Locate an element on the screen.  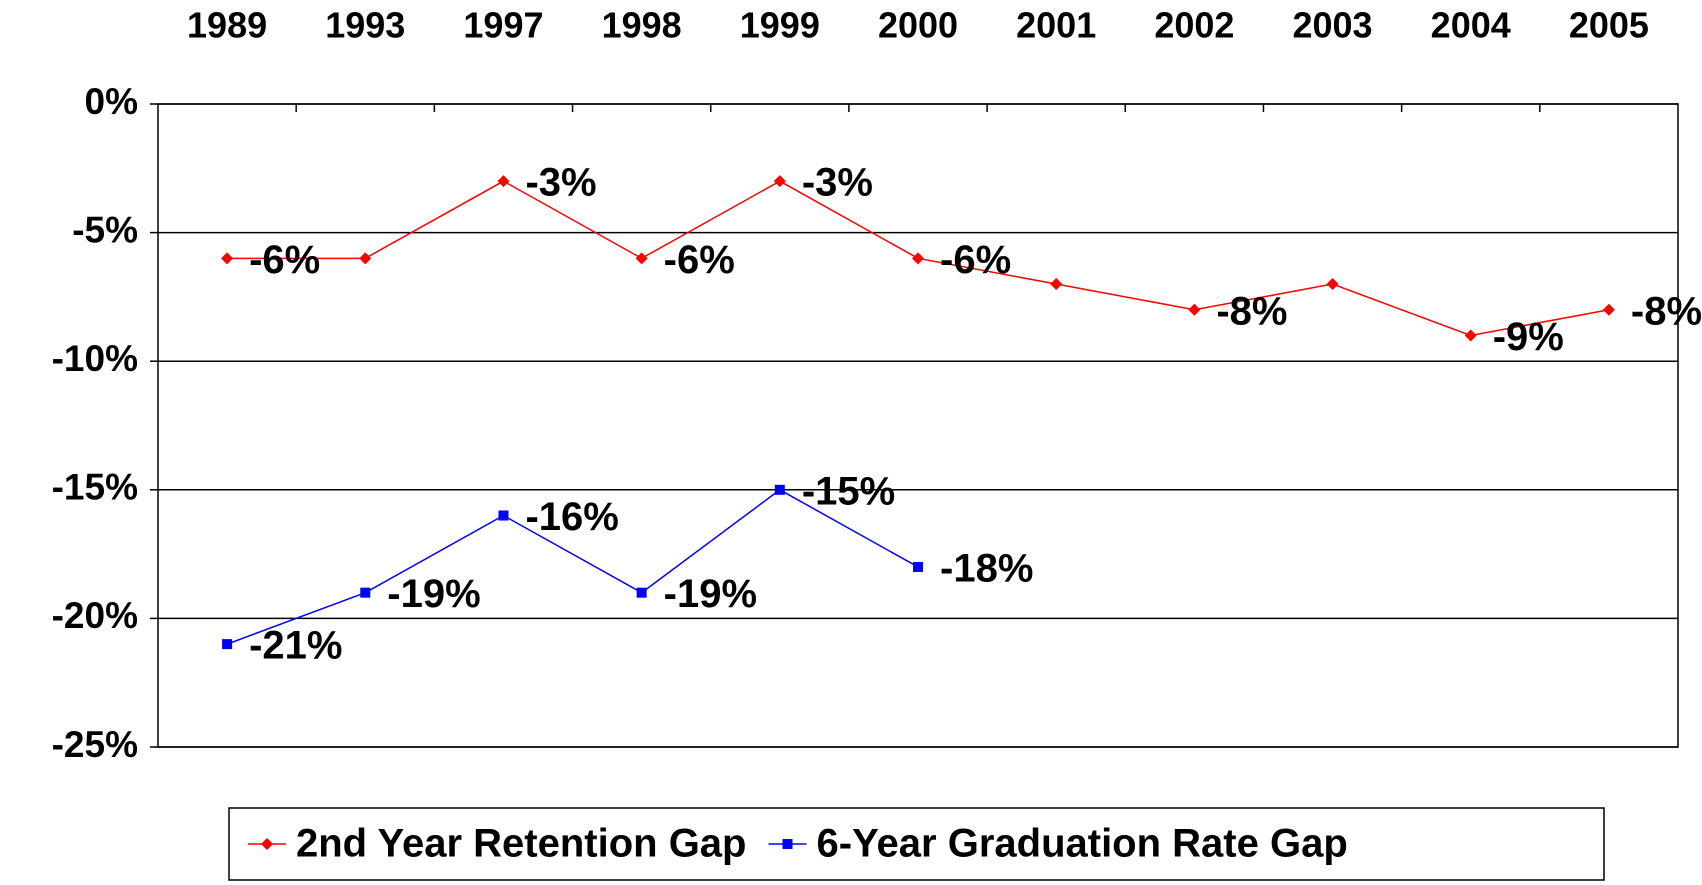
x-tick-label: 1997 is located at coordinates (503, 25).